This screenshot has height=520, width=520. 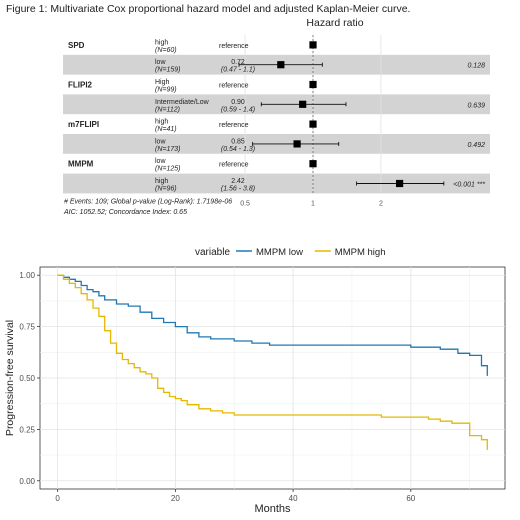 What do you see at coordinates (245, 203) in the screenshot?
I see `forest-tick-label: 0.5` at bounding box center [245, 203].